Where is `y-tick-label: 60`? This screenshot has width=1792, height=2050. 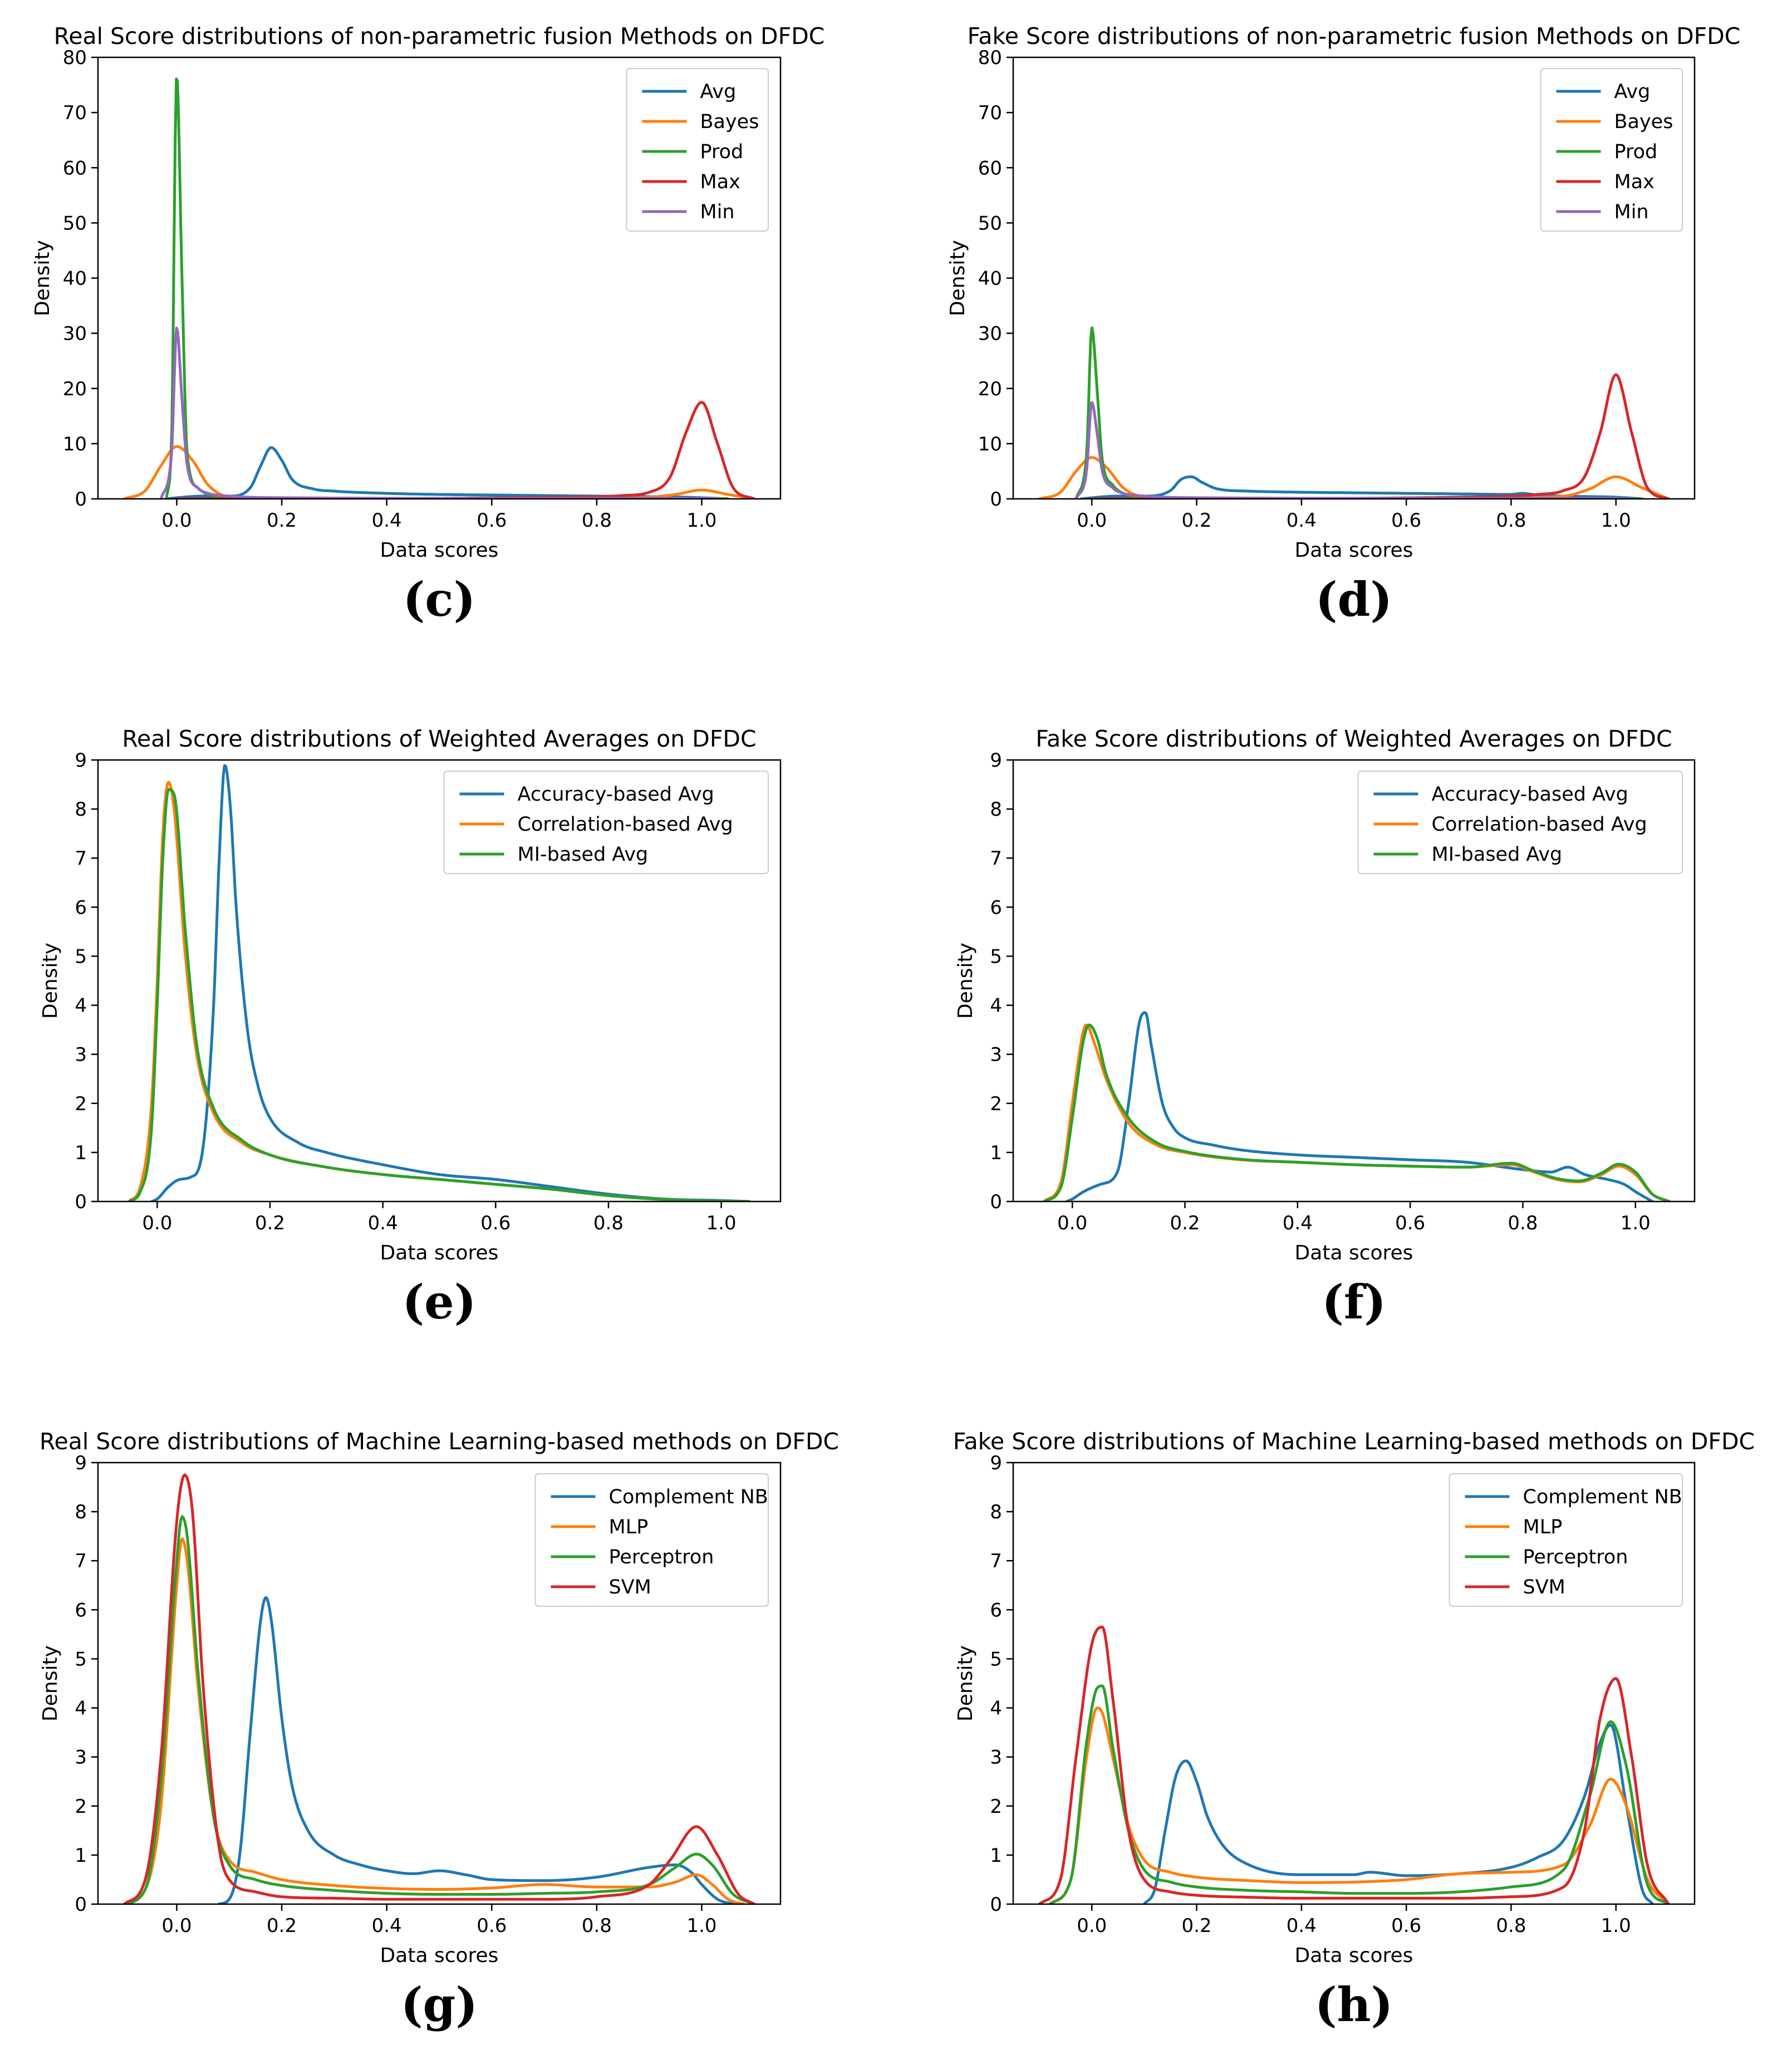
y-tick-label: 60 is located at coordinates (75, 168).